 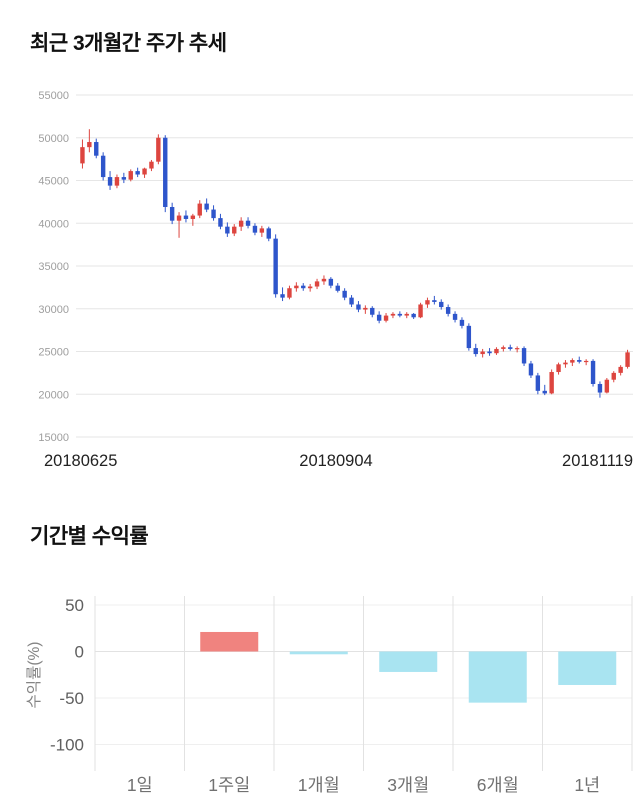 What do you see at coordinates (53, 395) in the screenshot?
I see `y-axis-tick-label: 20000` at bounding box center [53, 395].